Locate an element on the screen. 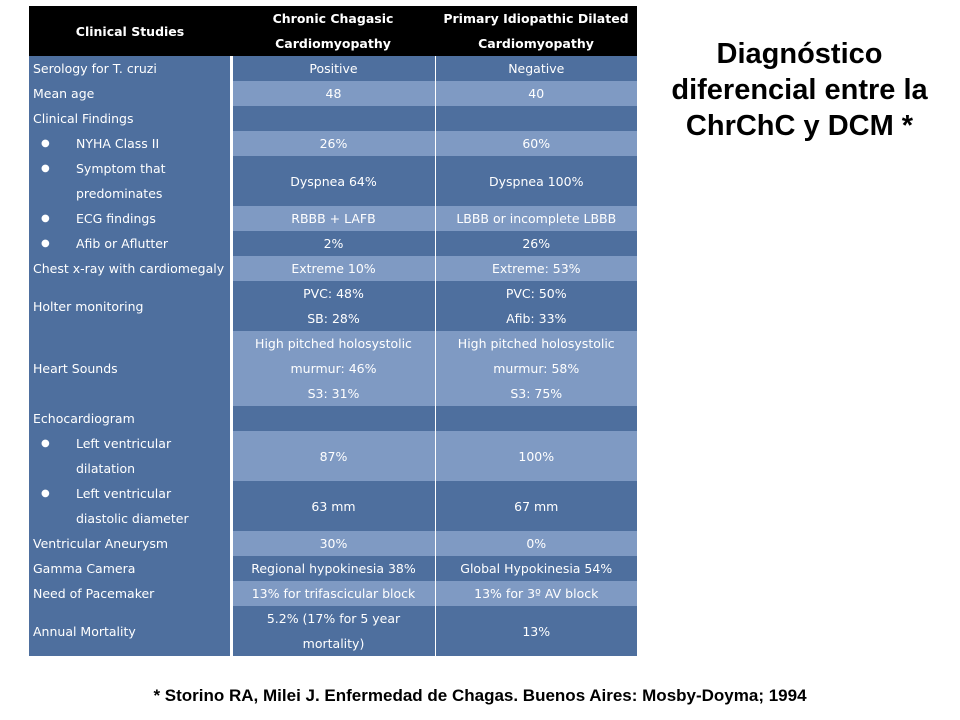 The height and width of the screenshot is (720, 960). table-row: Serology for T. cruzi Positive Negative is located at coordinates (333, 68).